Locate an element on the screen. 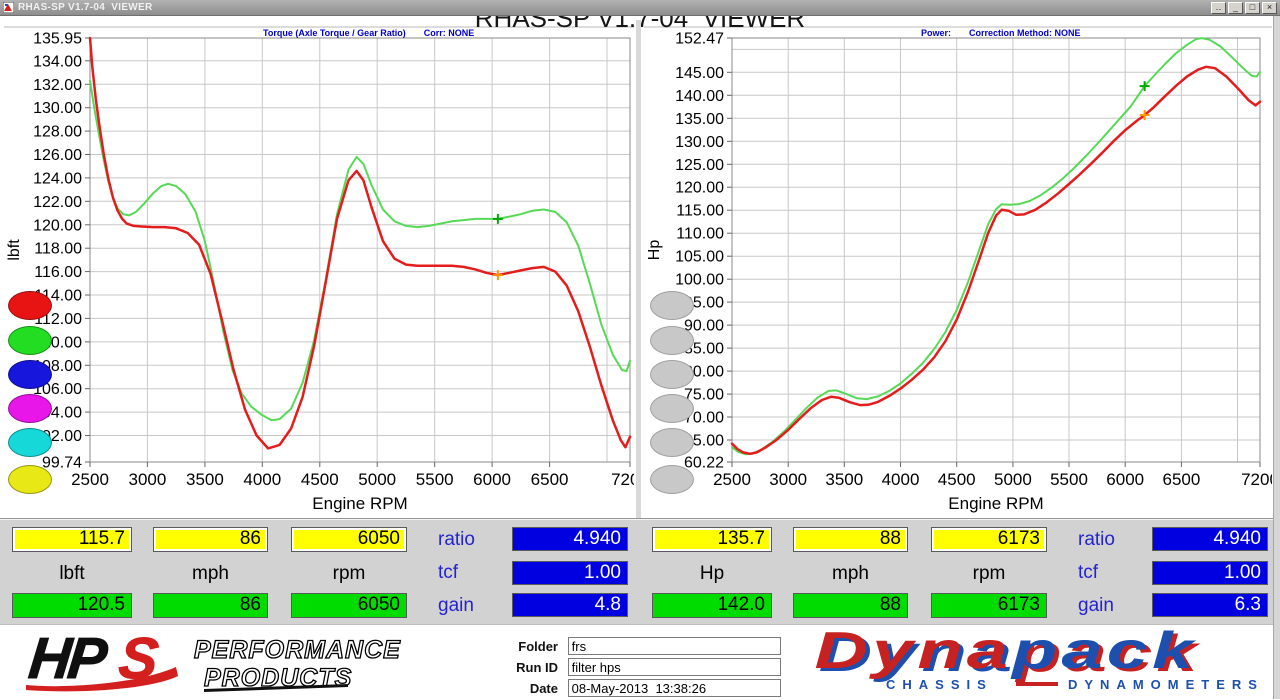 This screenshot has width=1280, height=700. torque-cursor-value-green: 120.5 is located at coordinates (72, 605).